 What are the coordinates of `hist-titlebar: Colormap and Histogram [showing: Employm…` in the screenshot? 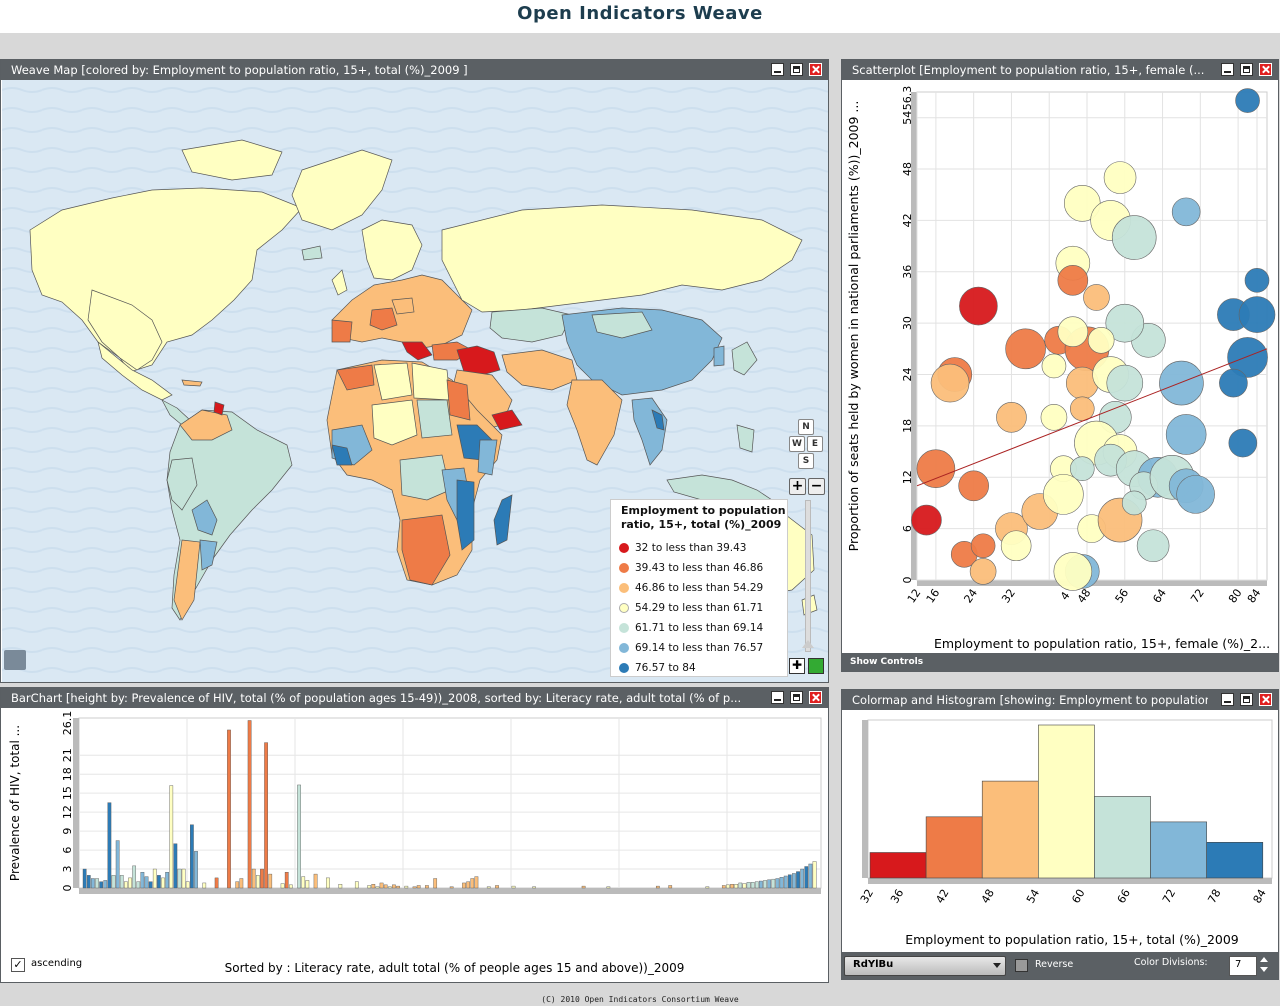 It's located at (1060, 700).